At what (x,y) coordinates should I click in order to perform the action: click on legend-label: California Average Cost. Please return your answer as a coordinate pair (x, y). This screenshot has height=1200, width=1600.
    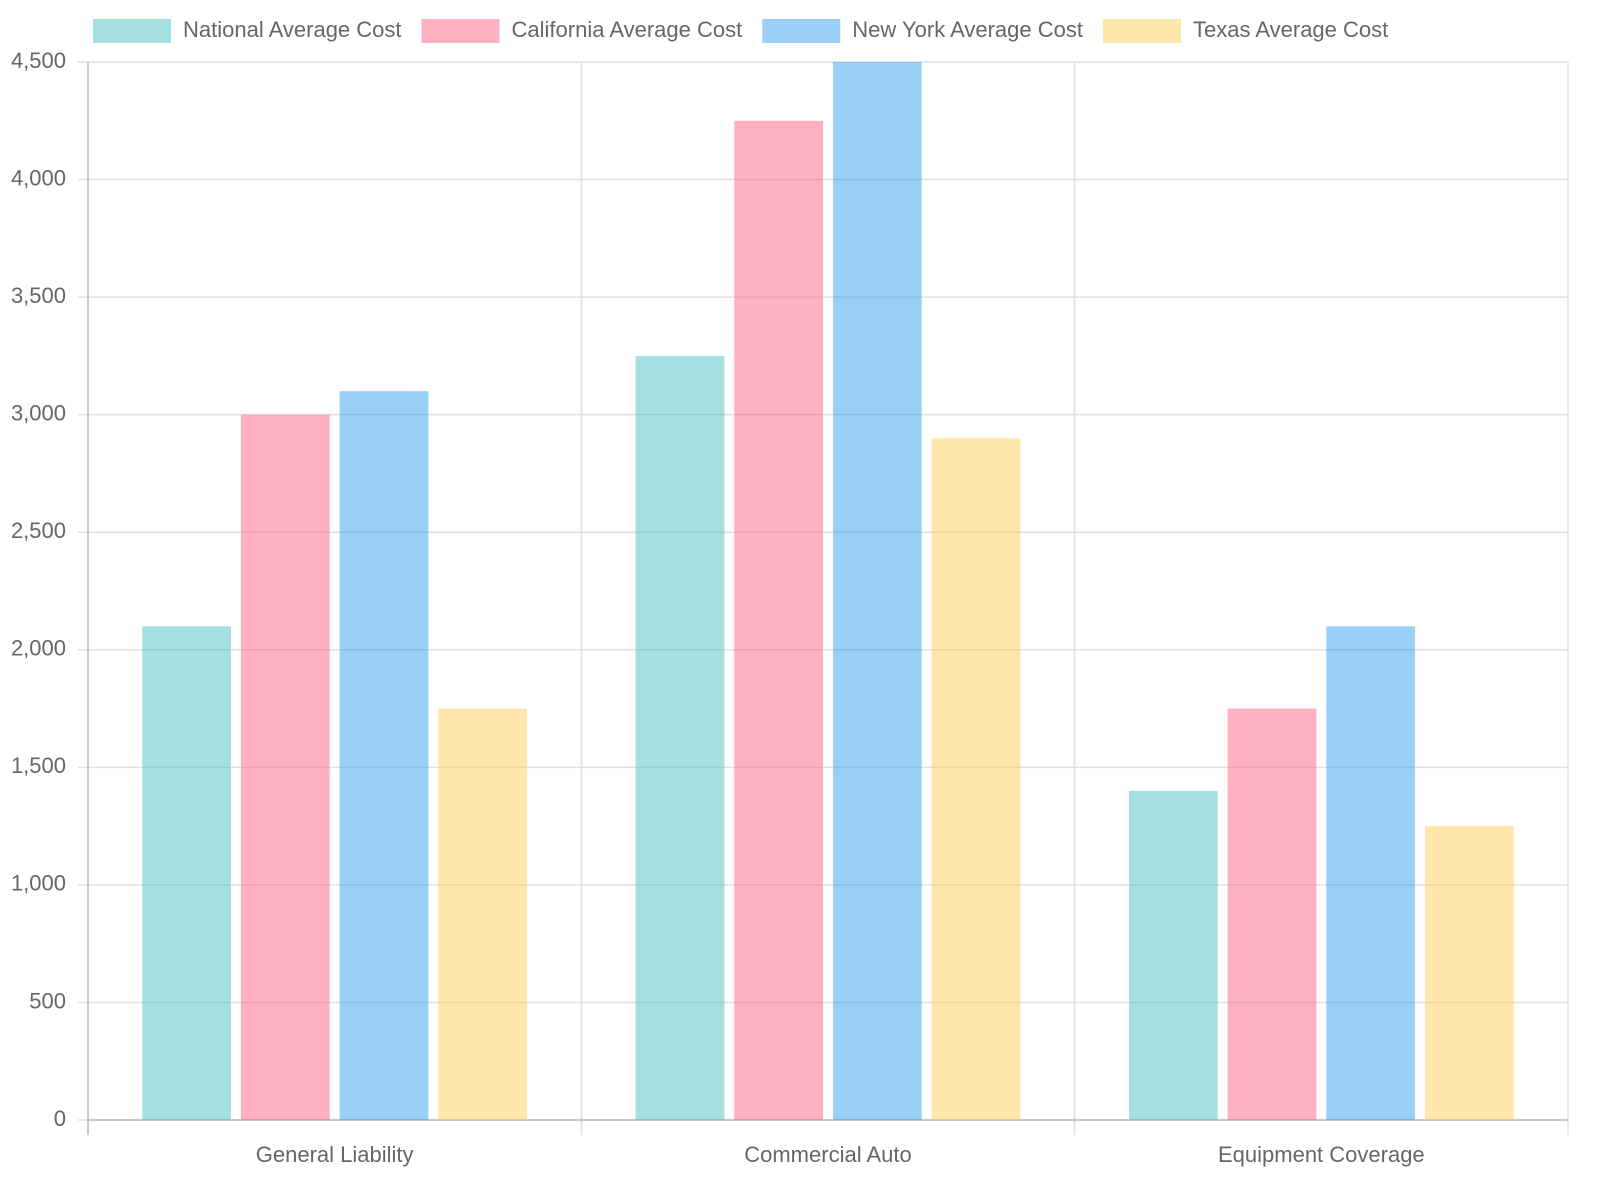
    Looking at the image, I should click on (627, 29).